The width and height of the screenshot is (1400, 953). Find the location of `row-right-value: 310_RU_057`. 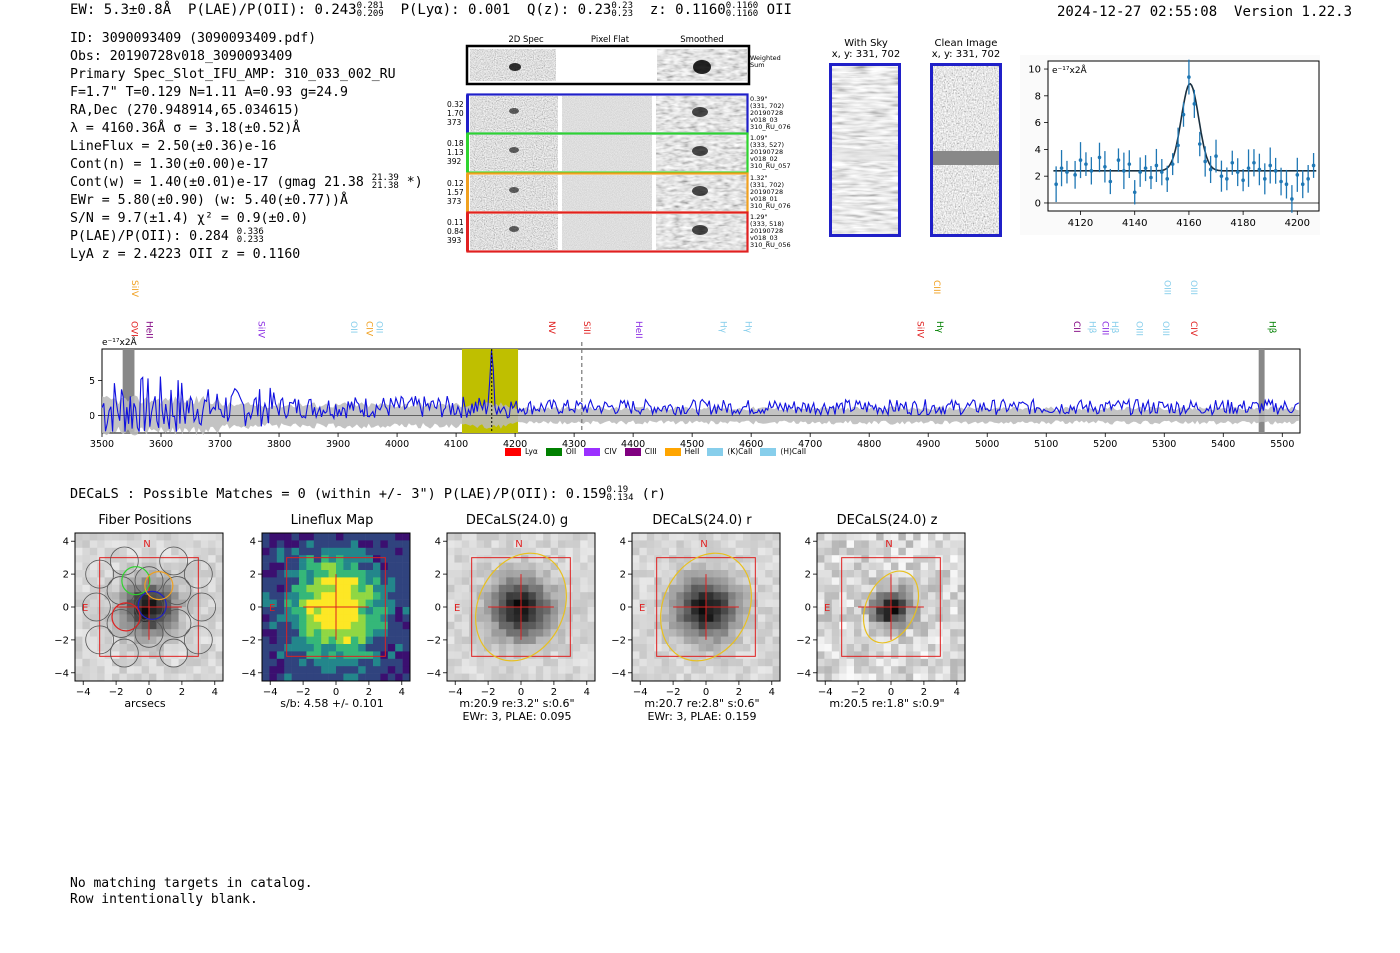

row-right-value: 310_RU_057 is located at coordinates (770, 166).